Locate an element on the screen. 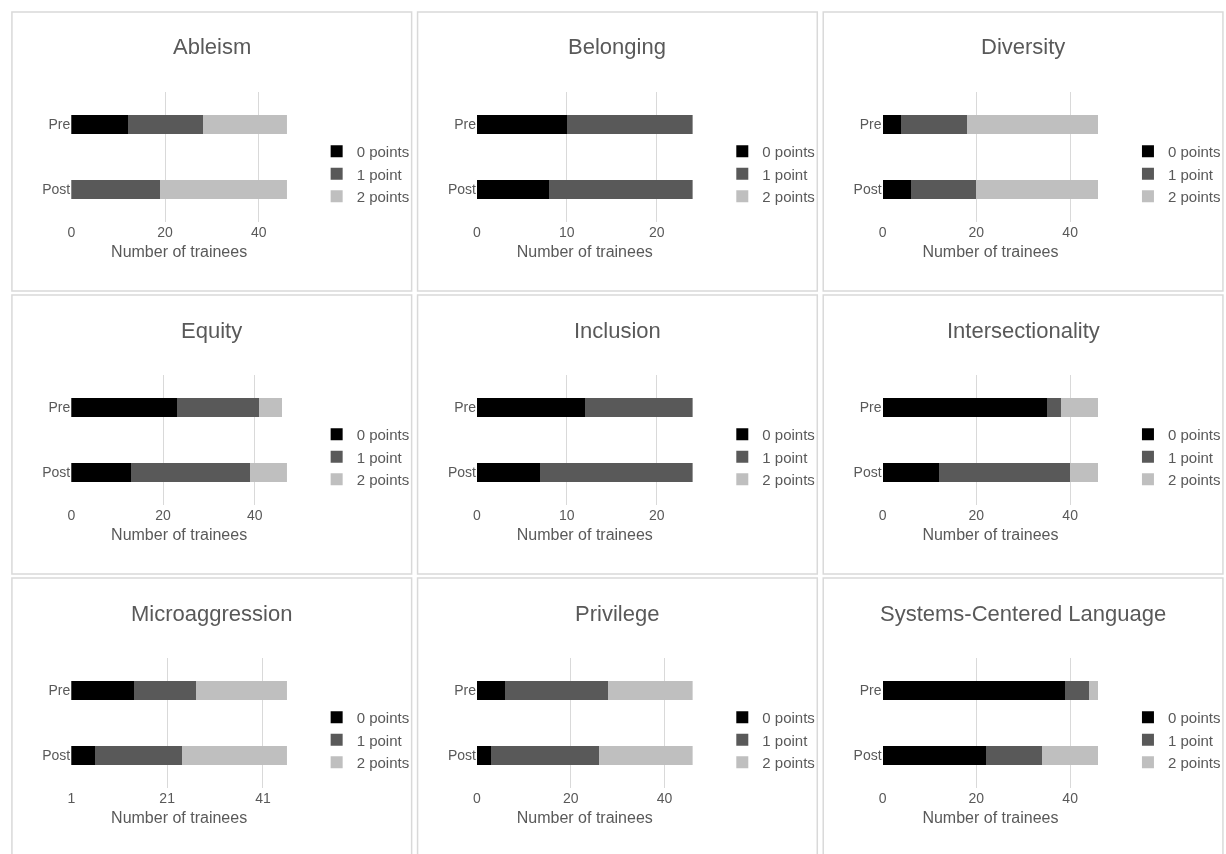 This screenshot has height=854, width=1226. x-tick-label: 21 is located at coordinates (167, 798).